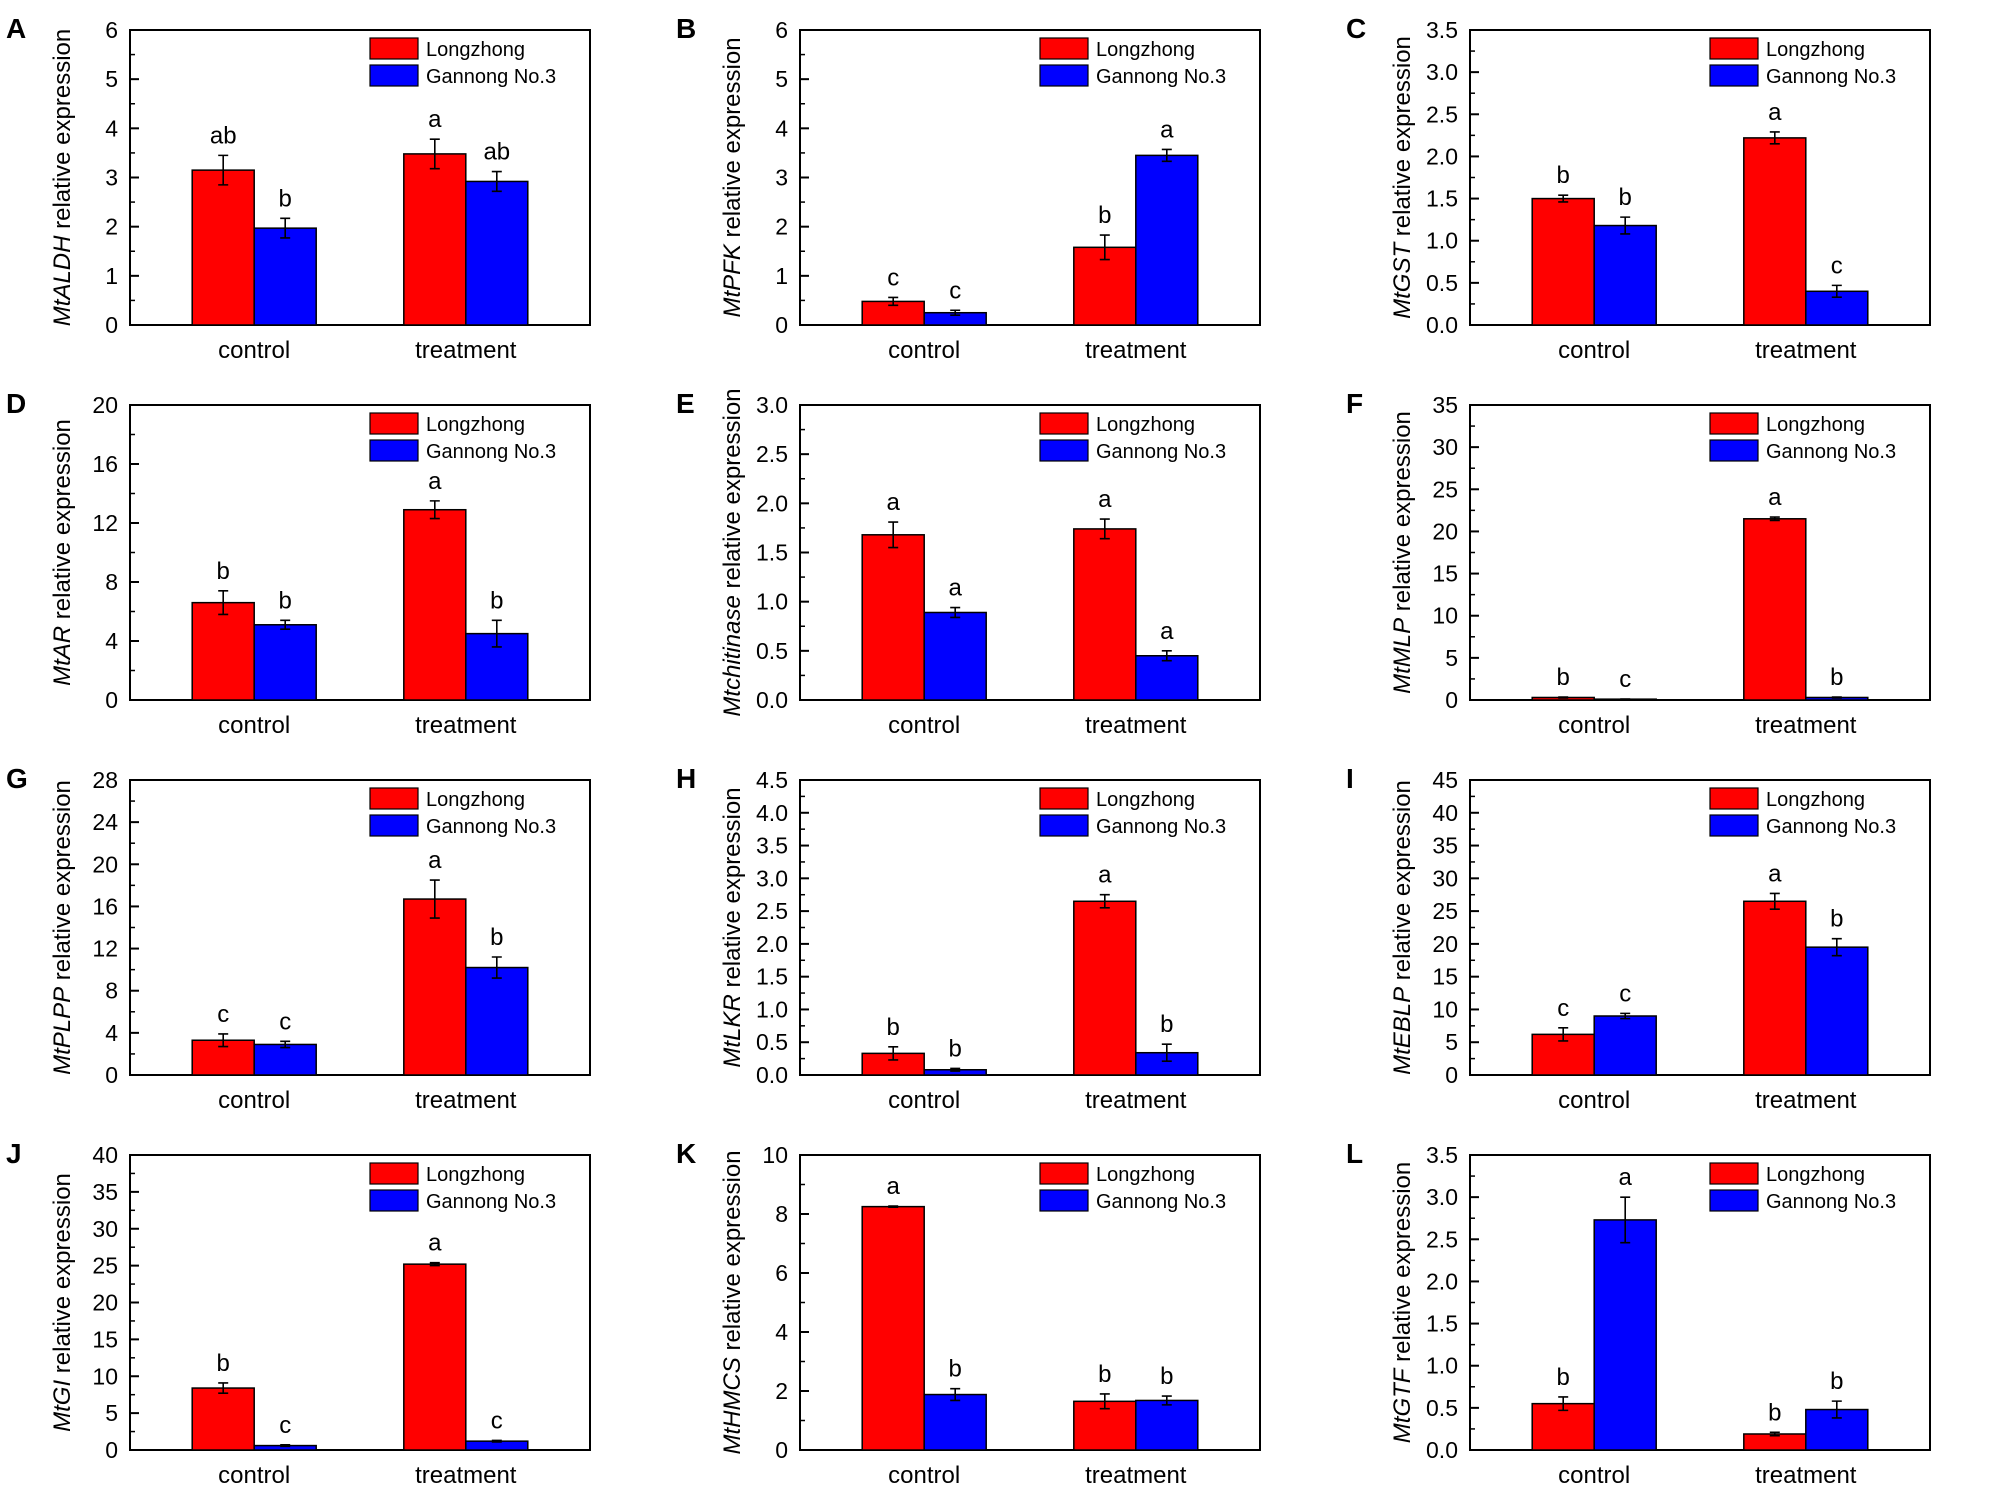 This screenshot has width=2005, height=1500. What do you see at coordinates (772, 454) in the screenshot?
I see `y-tick-label: 2.5` at bounding box center [772, 454].